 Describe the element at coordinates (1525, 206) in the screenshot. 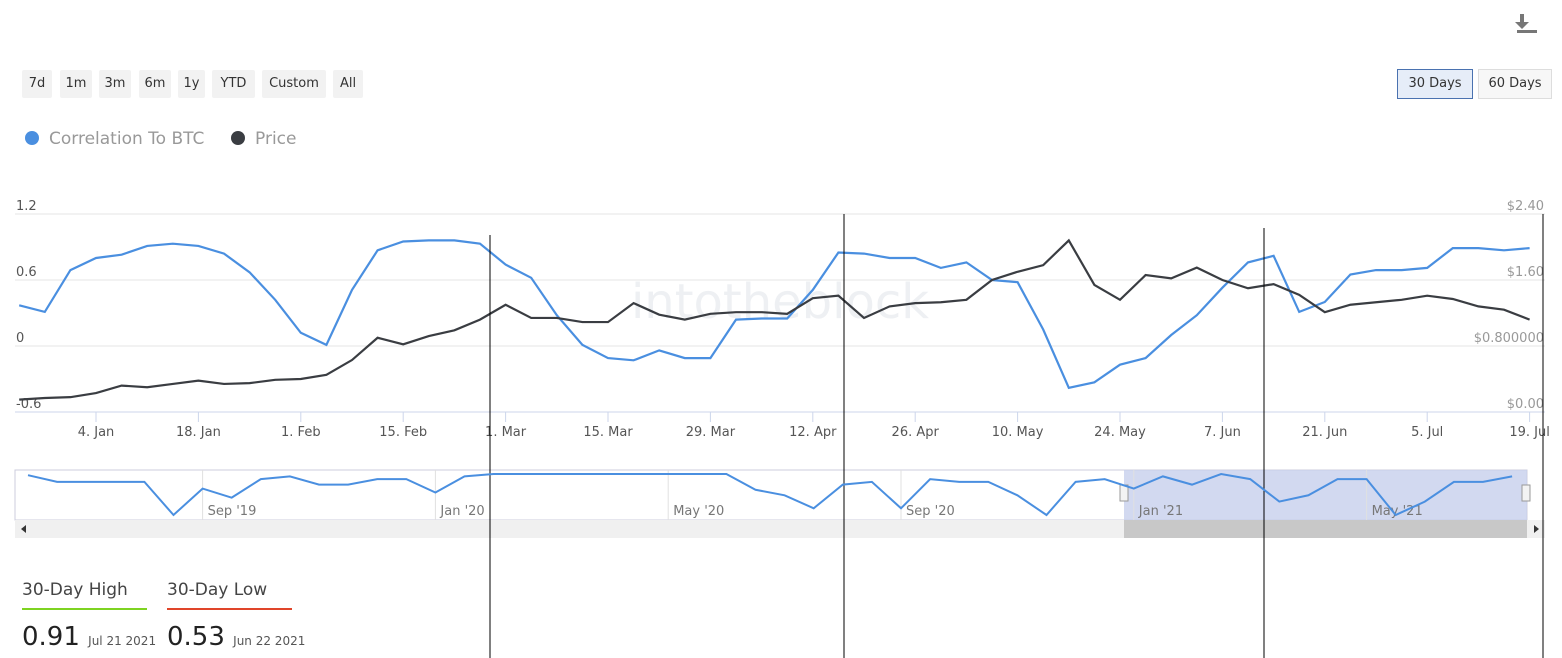

I see `y2-tick-label: $2.40` at that location.